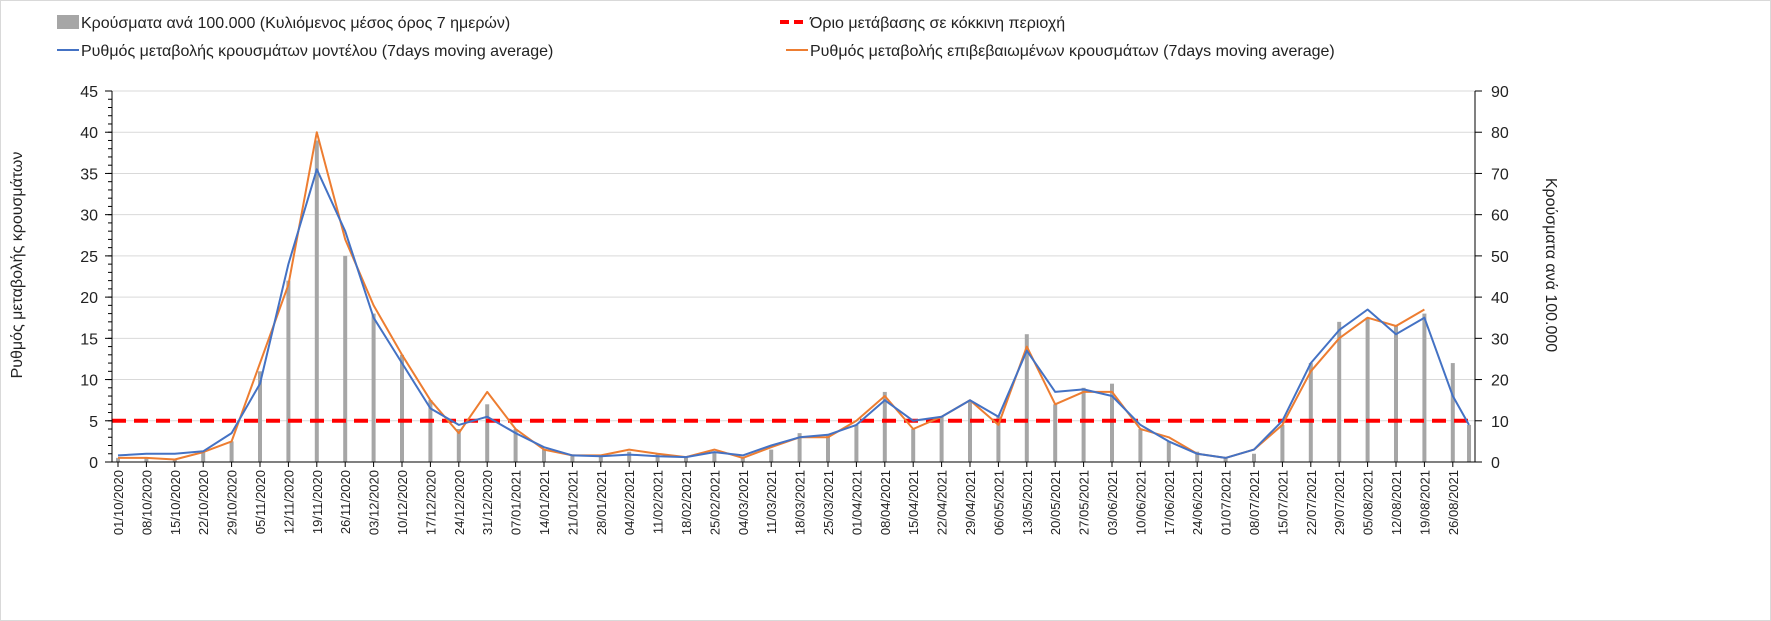 Image resolution: width=1771 pixels, height=621 pixels. I want to click on x-tick-label: 27/05/2021, so click(1084, 502).